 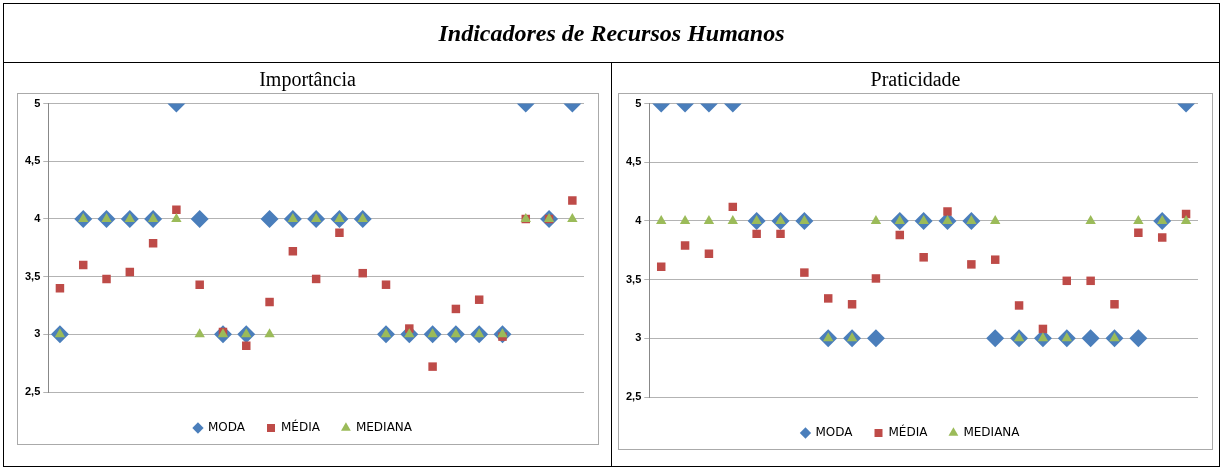 What do you see at coordinates (307, 79) in the screenshot?
I see `chart-title: Importância` at bounding box center [307, 79].